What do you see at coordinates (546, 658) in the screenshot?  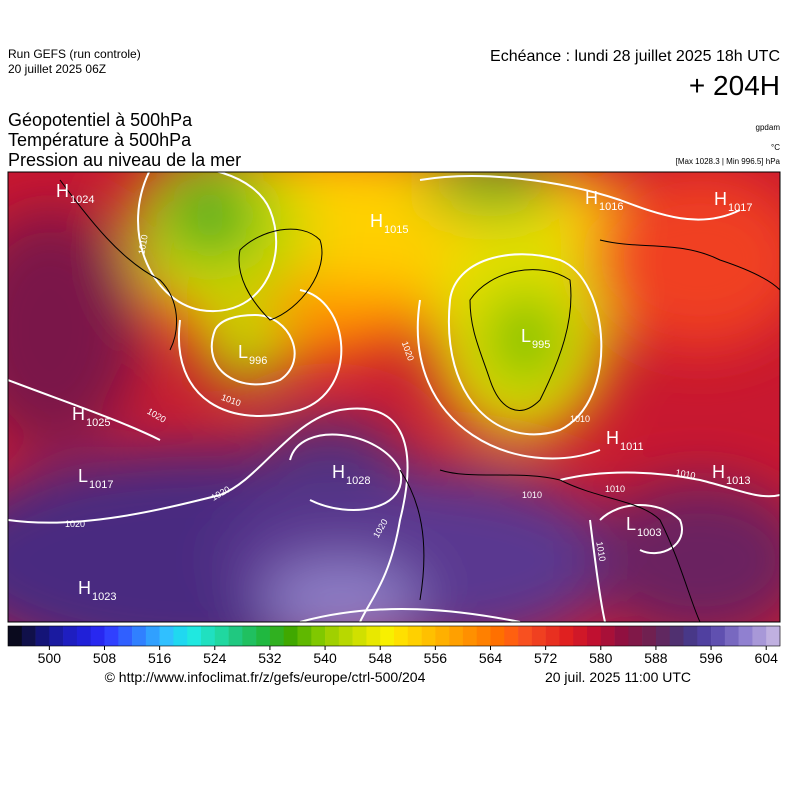 I see `colorbar-tick-label: 572` at bounding box center [546, 658].